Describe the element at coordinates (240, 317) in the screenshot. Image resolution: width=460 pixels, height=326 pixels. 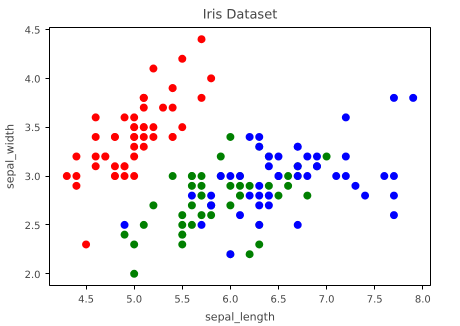
I see `x-axis-title: sepal_length` at that location.